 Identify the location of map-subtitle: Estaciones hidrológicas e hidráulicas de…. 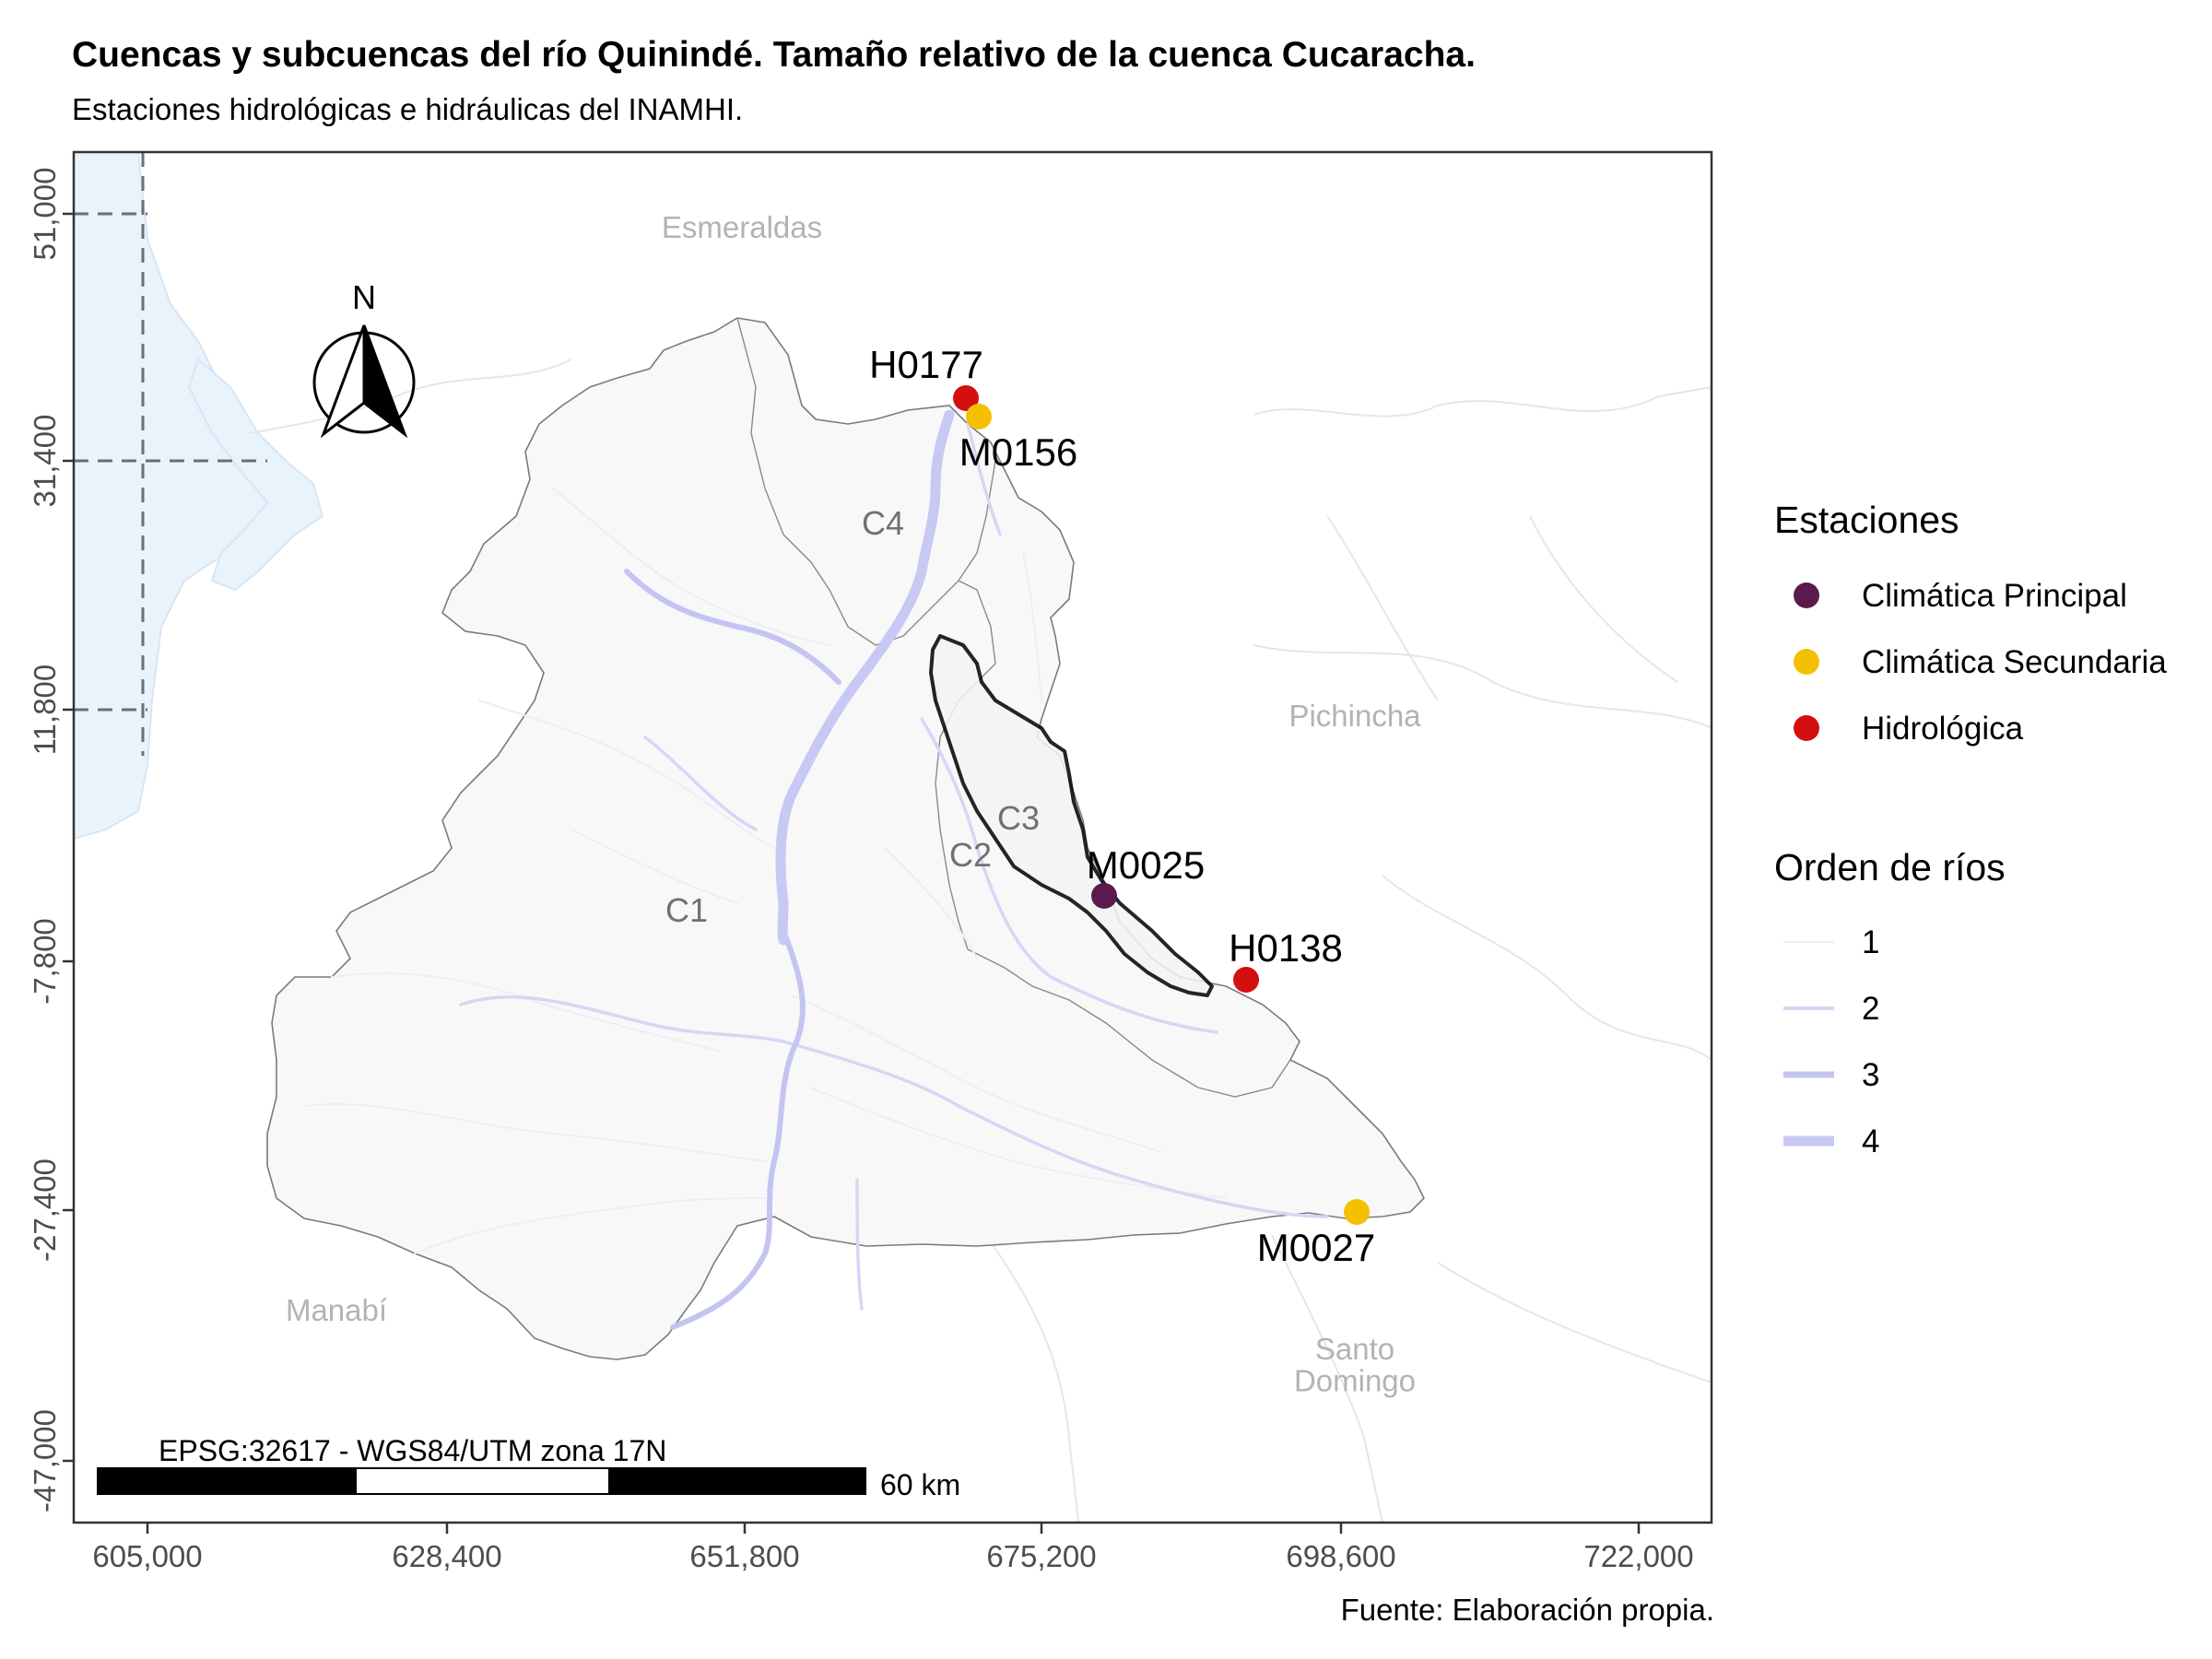
(408, 109).